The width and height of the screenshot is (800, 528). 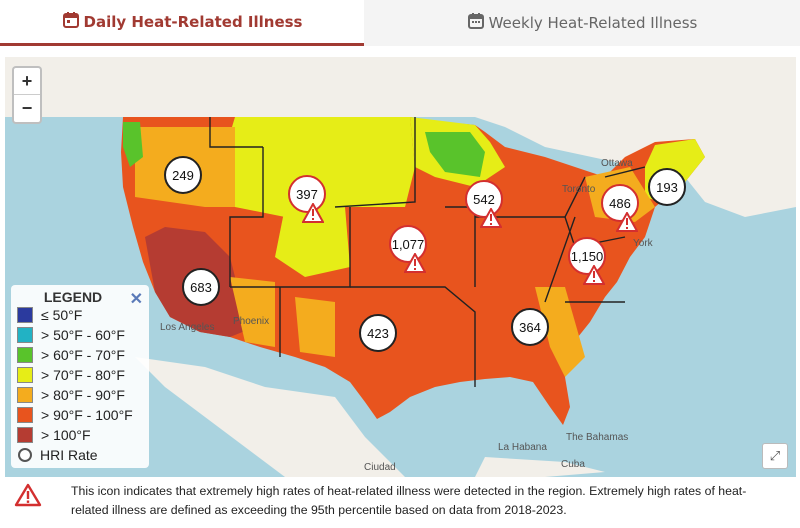 I want to click on place-label-ottawa: Ottawa, so click(x=617, y=163).